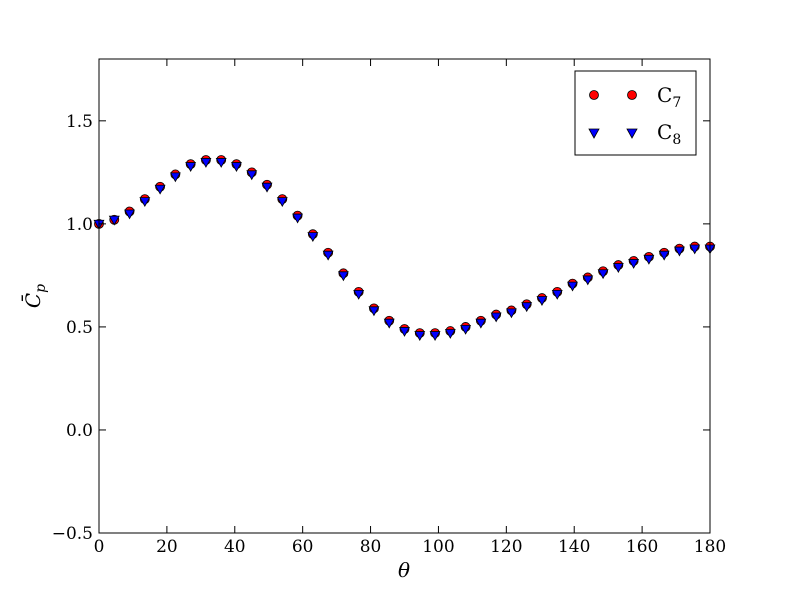 The image size is (789, 592). What do you see at coordinates (594, 95) in the screenshot?
I see `legend-marker-c7-a` at bounding box center [594, 95].